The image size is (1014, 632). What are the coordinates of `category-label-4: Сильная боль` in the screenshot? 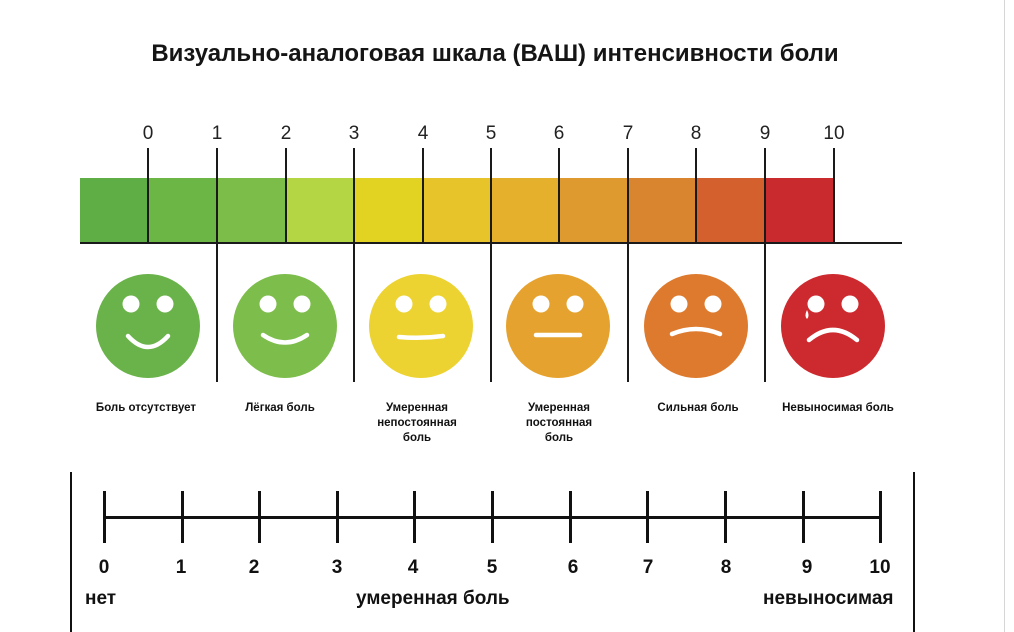 It's located at (698, 408).